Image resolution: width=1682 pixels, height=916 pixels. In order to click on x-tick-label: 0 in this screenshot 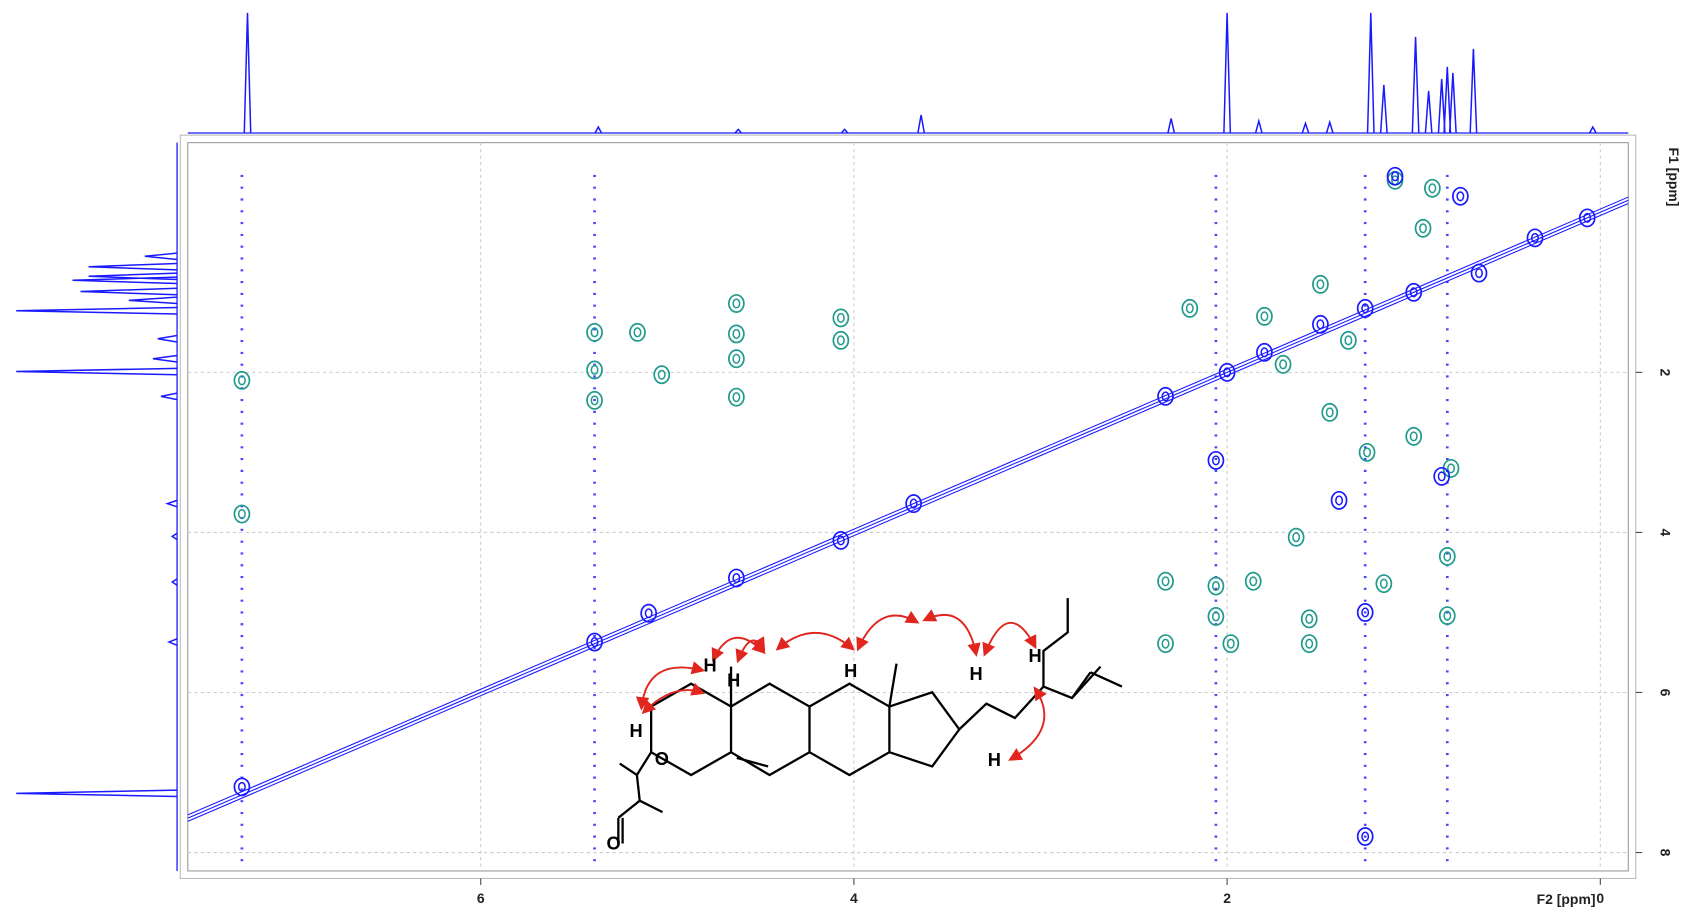, I will do `click(1600, 898)`.